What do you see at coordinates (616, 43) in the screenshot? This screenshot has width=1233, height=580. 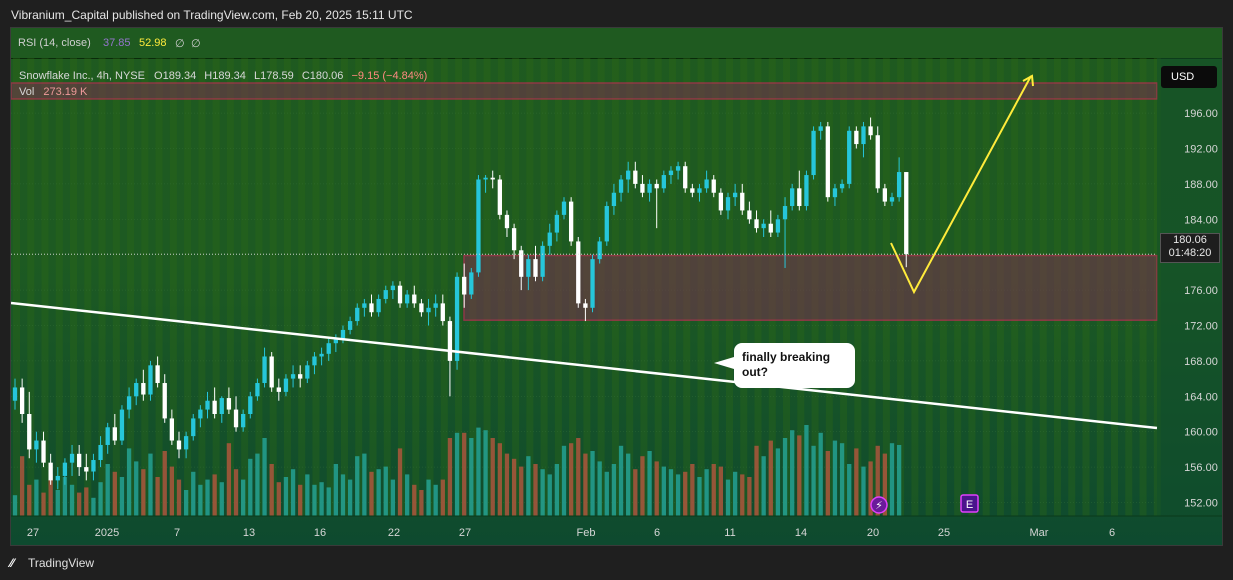 I see `rsi-pane: RSI (14, close) 37.85 52.98 ∅ ∅` at bounding box center [616, 43].